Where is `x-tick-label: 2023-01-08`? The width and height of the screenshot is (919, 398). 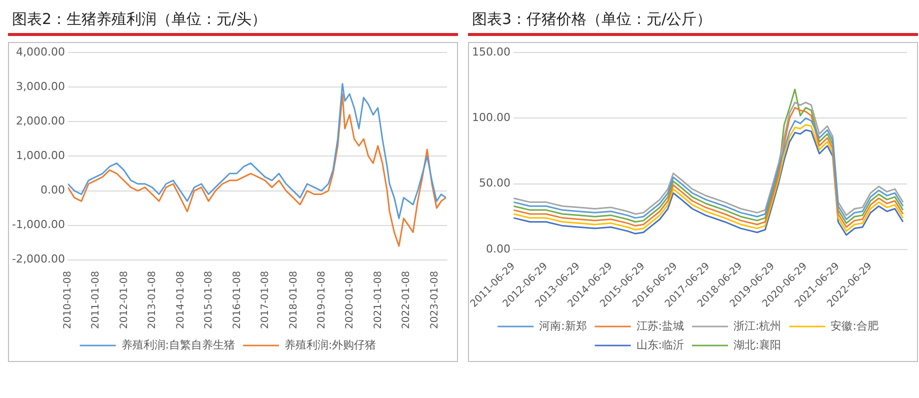
x-tick-label: 2023-01-08 is located at coordinates (434, 300).